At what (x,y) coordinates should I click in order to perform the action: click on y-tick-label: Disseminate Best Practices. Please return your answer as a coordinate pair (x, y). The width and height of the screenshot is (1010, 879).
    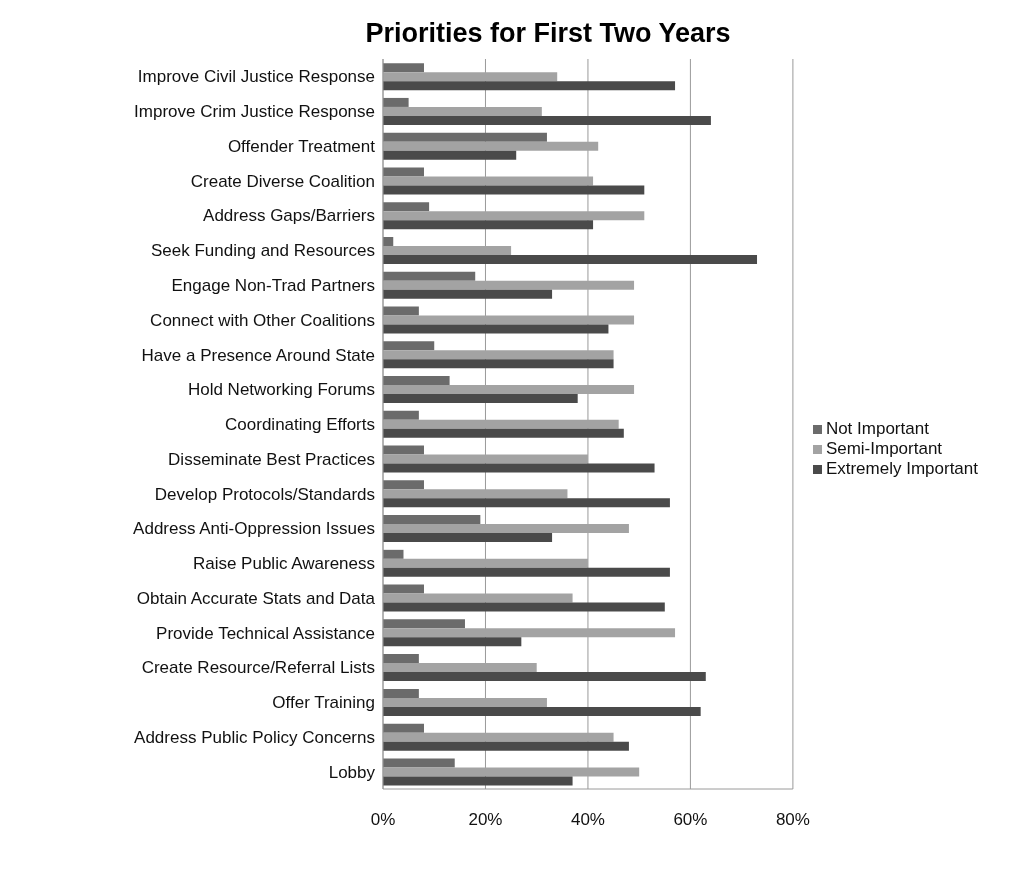
    Looking at the image, I should click on (271, 459).